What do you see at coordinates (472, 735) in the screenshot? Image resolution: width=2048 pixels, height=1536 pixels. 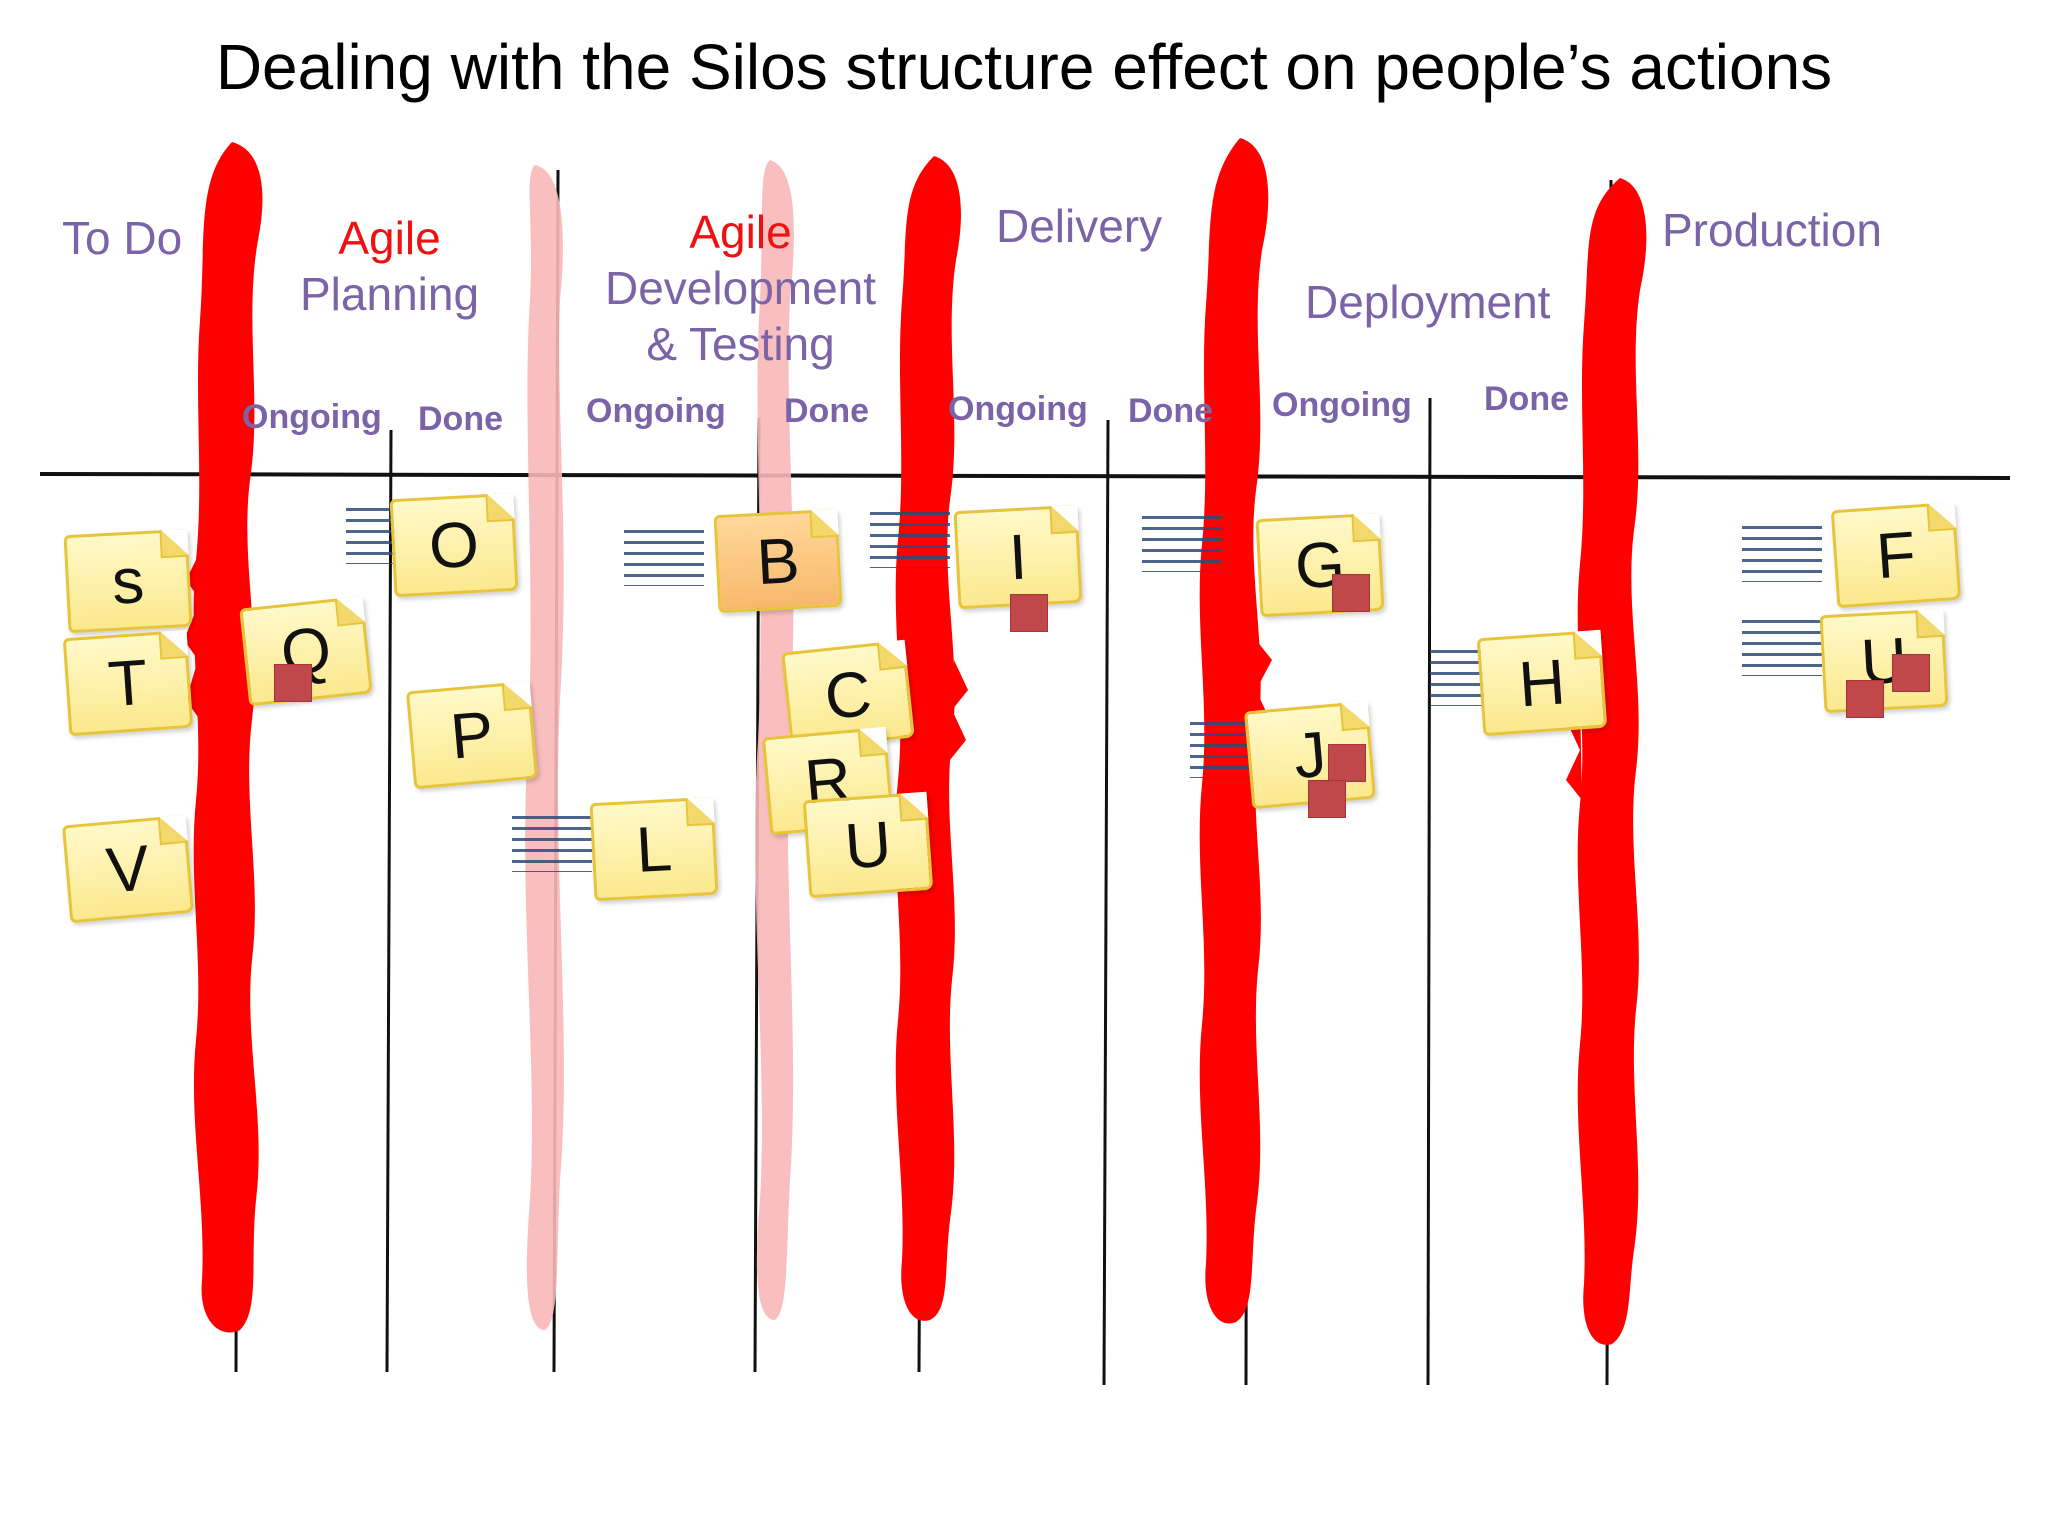 I see `card-P: P` at bounding box center [472, 735].